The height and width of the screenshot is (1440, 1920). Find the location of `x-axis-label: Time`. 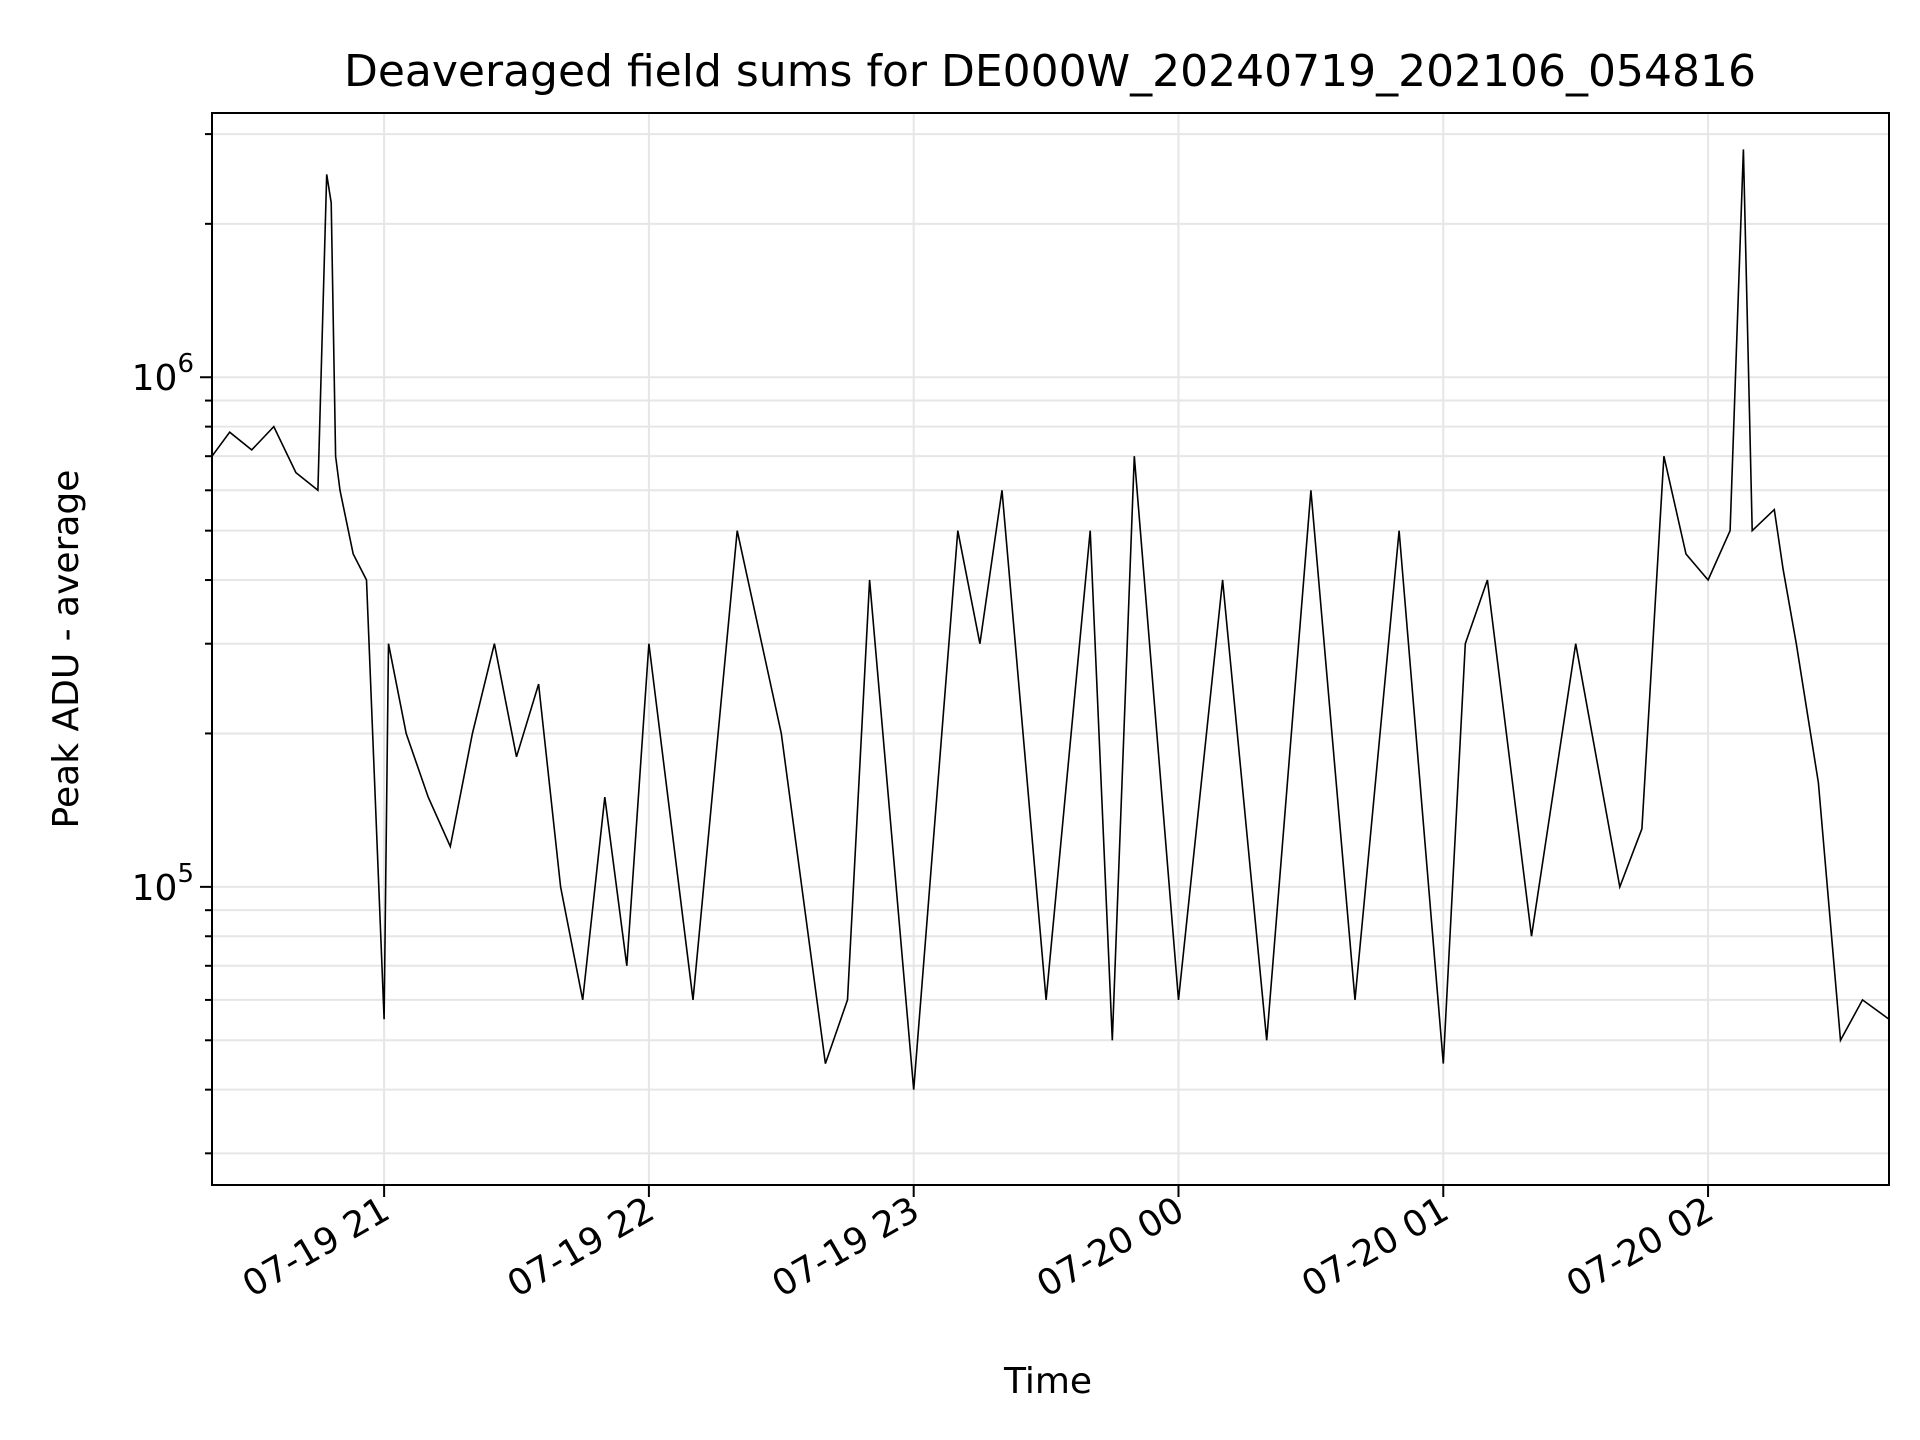

x-axis-label: Time is located at coordinates (1047, 1381).